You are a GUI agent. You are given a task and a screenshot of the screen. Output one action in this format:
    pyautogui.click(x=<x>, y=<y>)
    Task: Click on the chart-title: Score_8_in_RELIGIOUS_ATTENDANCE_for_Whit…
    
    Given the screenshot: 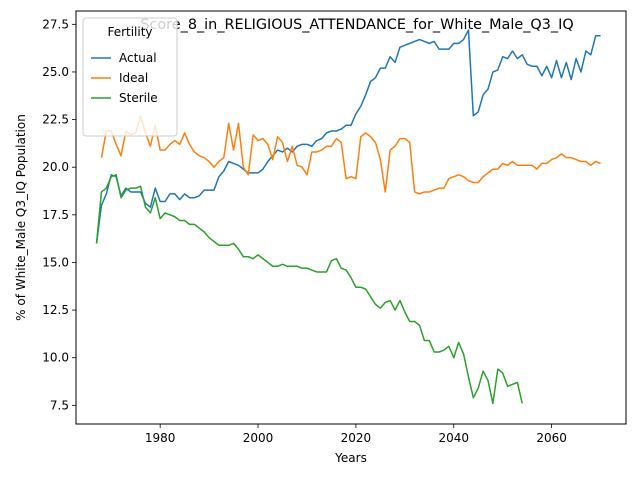 What is the action you would take?
    pyautogui.click(x=356, y=25)
    